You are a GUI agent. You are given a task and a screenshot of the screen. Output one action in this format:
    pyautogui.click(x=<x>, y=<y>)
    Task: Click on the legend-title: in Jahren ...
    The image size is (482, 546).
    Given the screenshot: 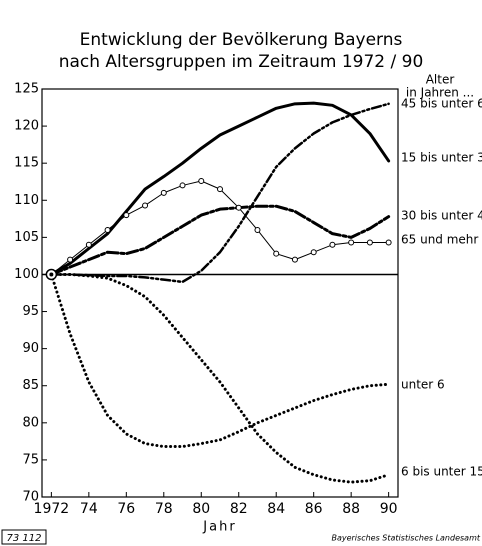 What is the action you would take?
    pyautogui.click(x=440, y=93)
    